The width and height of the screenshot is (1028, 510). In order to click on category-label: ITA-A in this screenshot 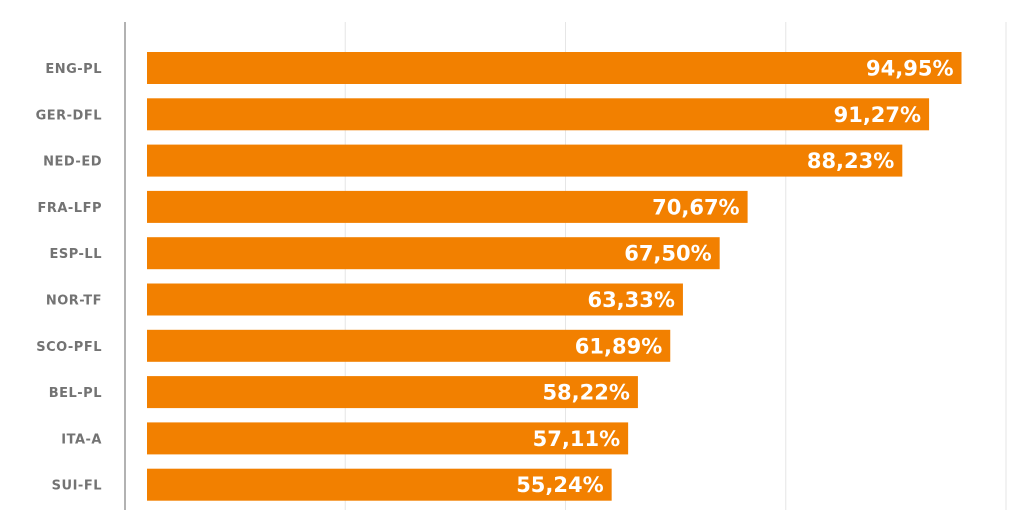, I will do `click(81, 439)`.